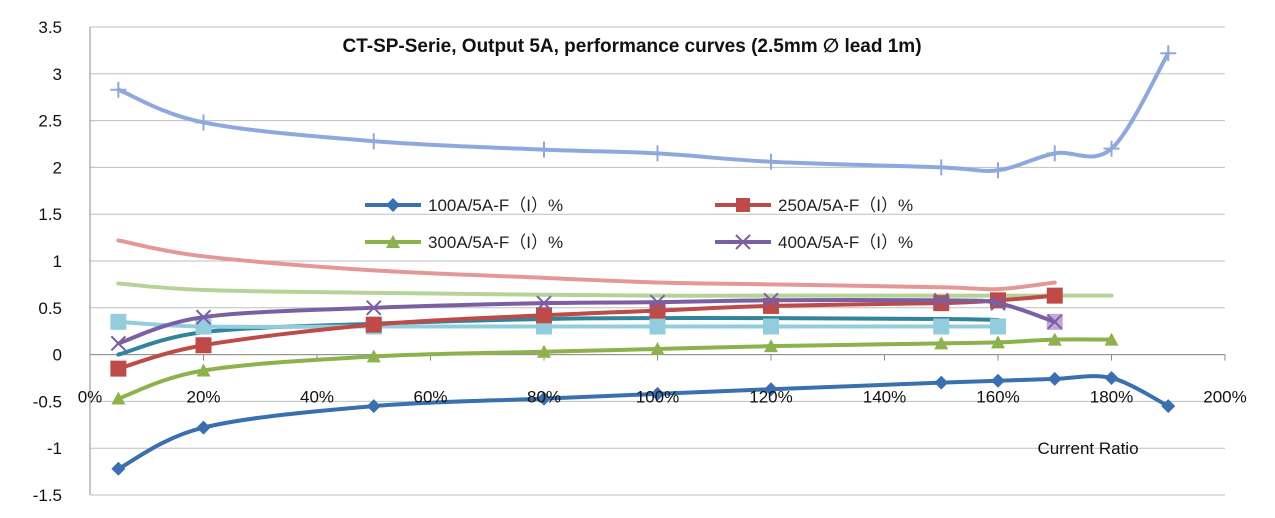 The image size is (1275, 518). Describe the element at coordinates (57, 355) in the screenshot. I see `y-tick-label: 0` at that location.